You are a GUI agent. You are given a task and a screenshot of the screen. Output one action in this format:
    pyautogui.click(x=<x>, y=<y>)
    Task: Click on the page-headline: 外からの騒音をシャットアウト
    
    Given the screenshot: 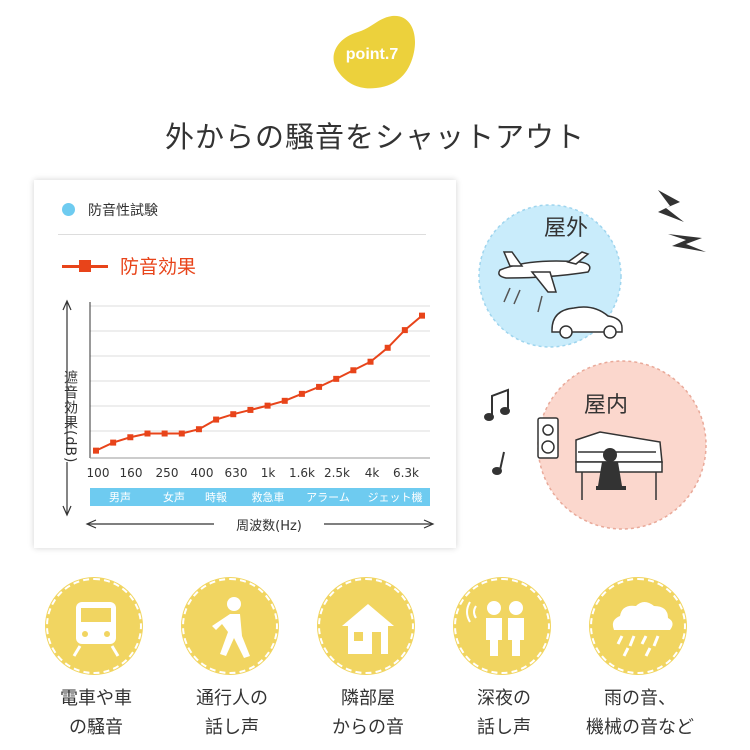 What is the action you would take?
    pyautogui.click(x=374, y=137)
    